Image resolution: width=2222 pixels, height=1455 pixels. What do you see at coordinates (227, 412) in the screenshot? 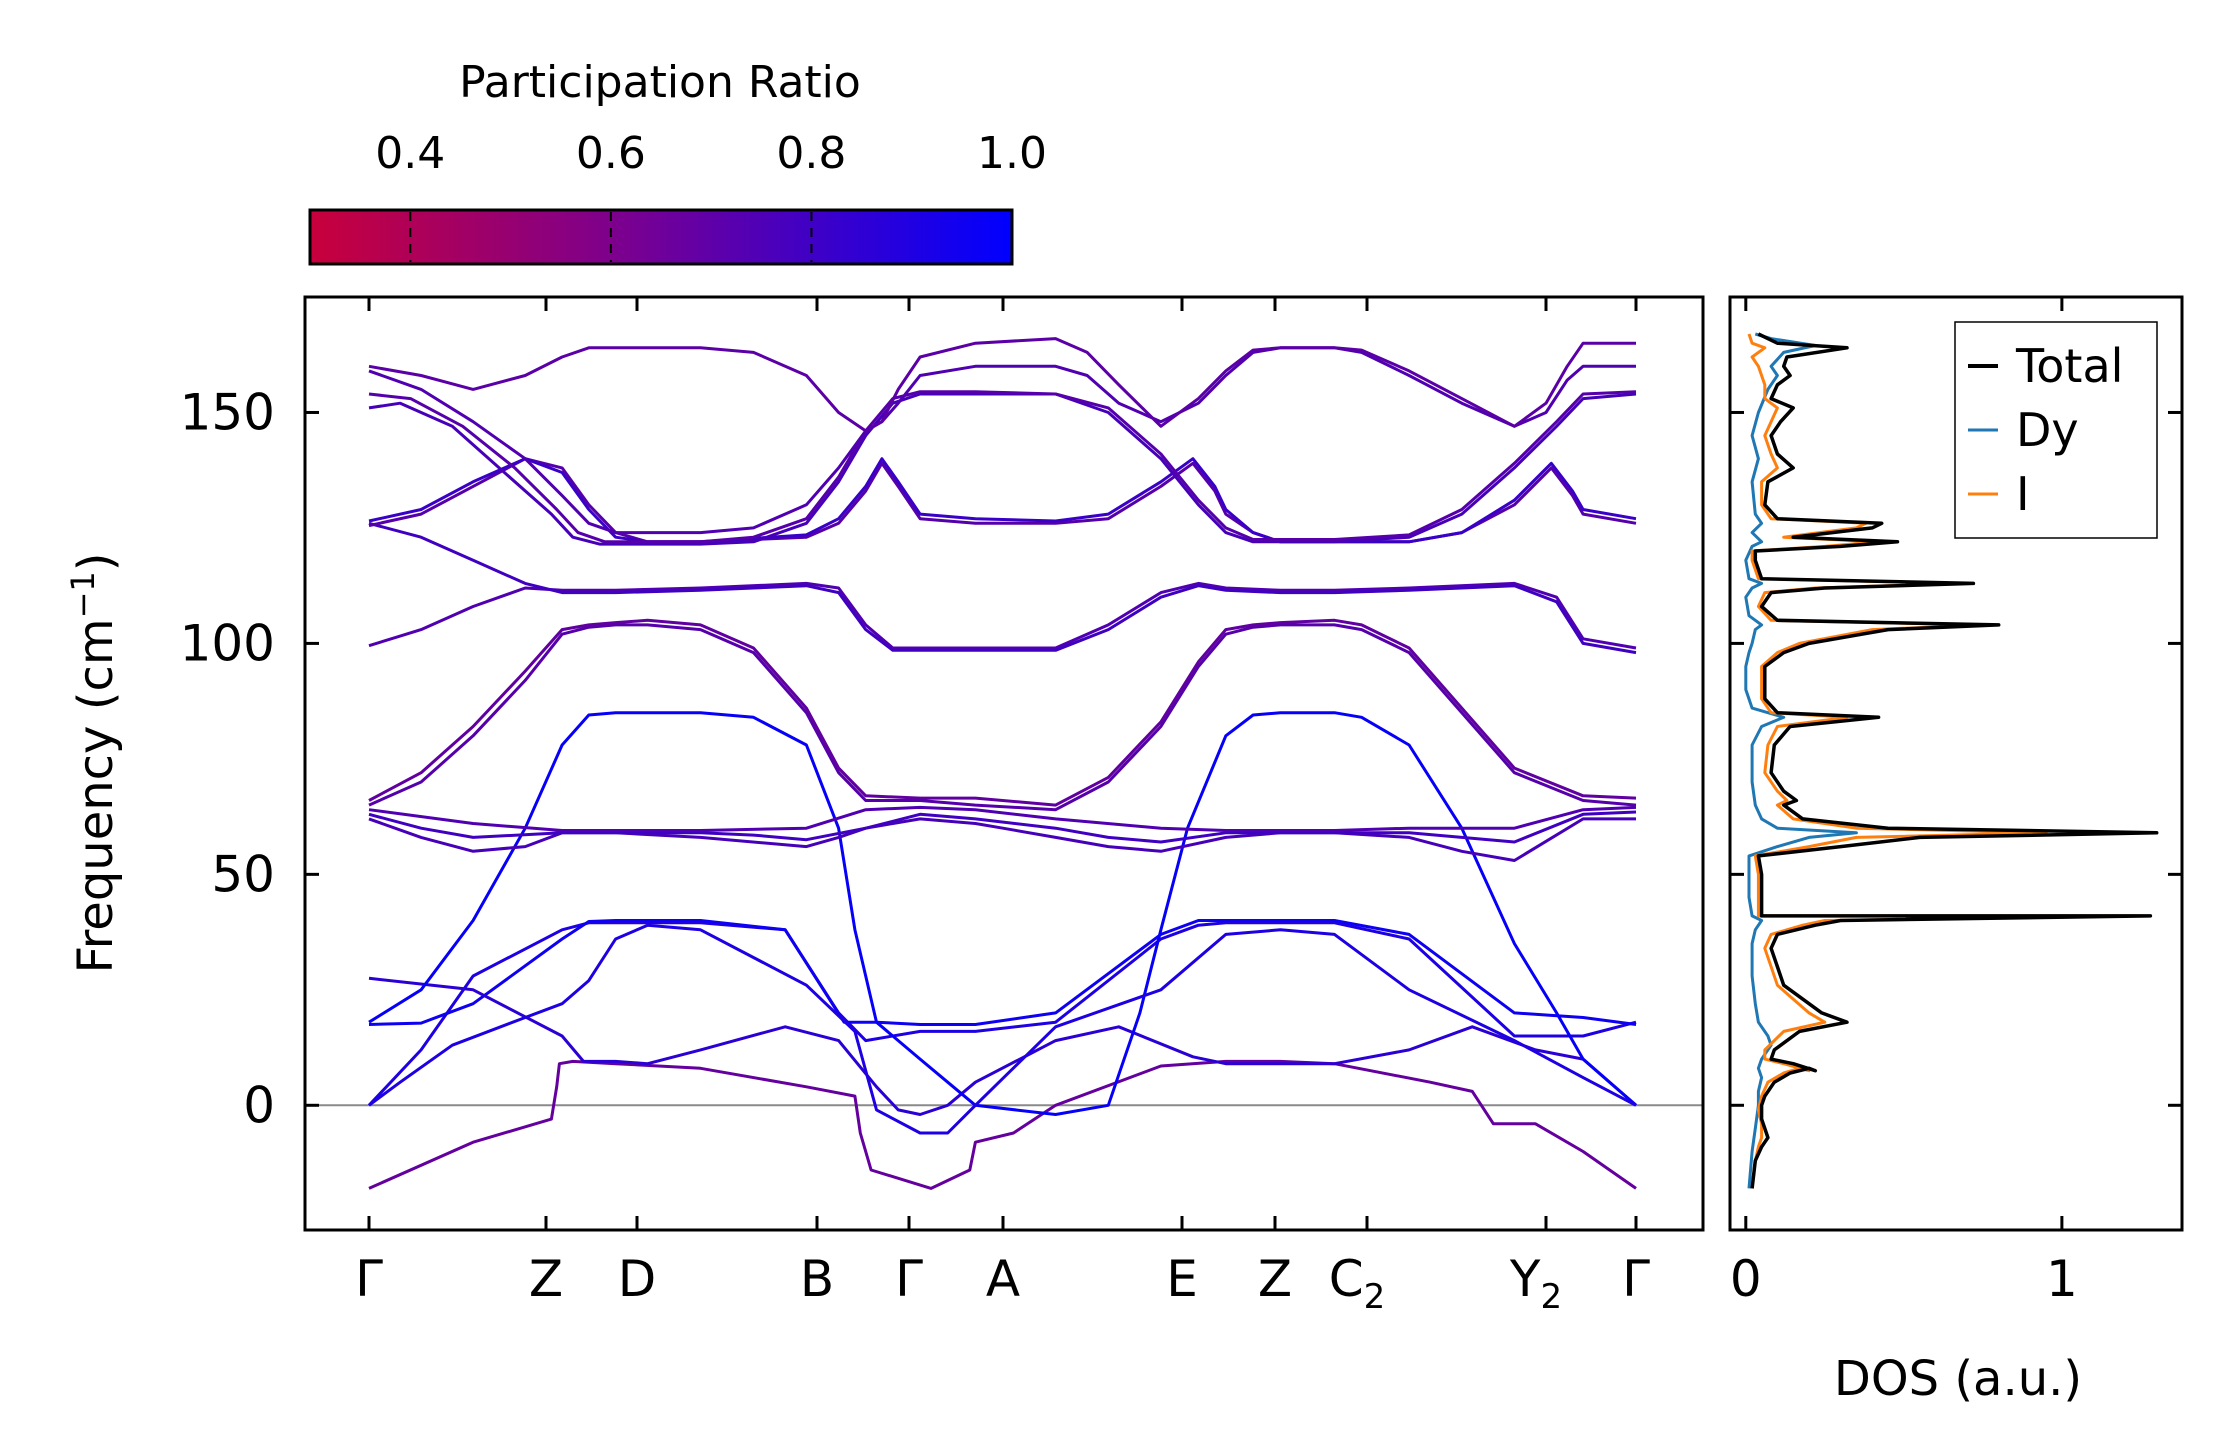
I see `y-tick-label: 150` at bounding box center [227, 412].